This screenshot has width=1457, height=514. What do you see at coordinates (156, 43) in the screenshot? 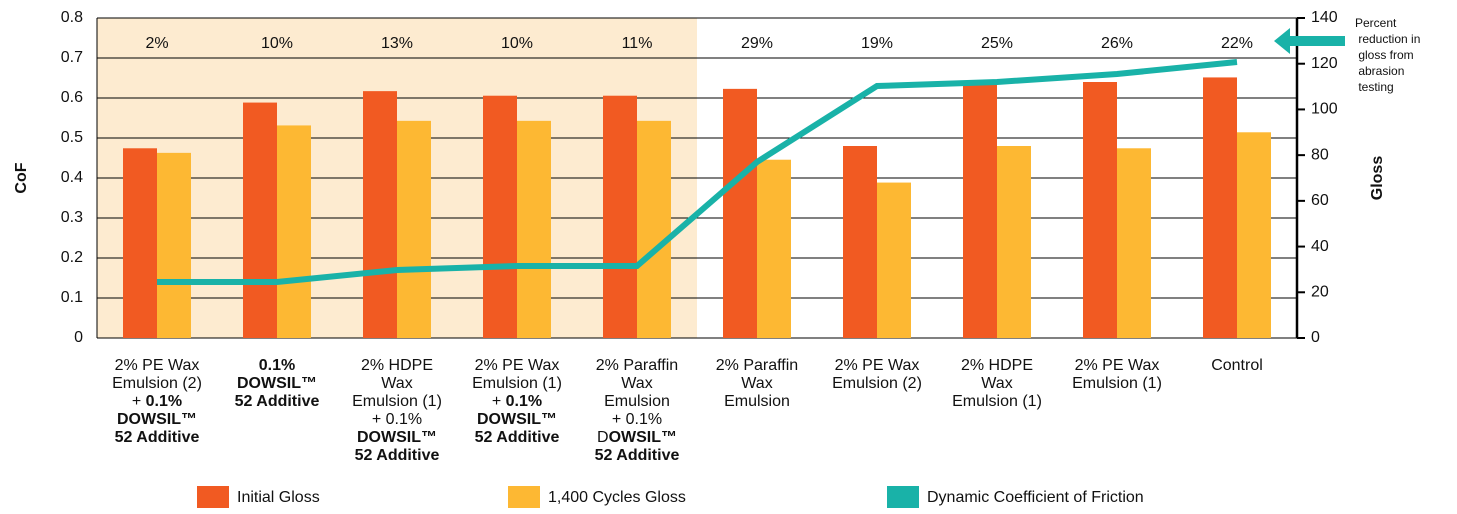
I see `annotation: 2%` at bounding box center [156, 43].